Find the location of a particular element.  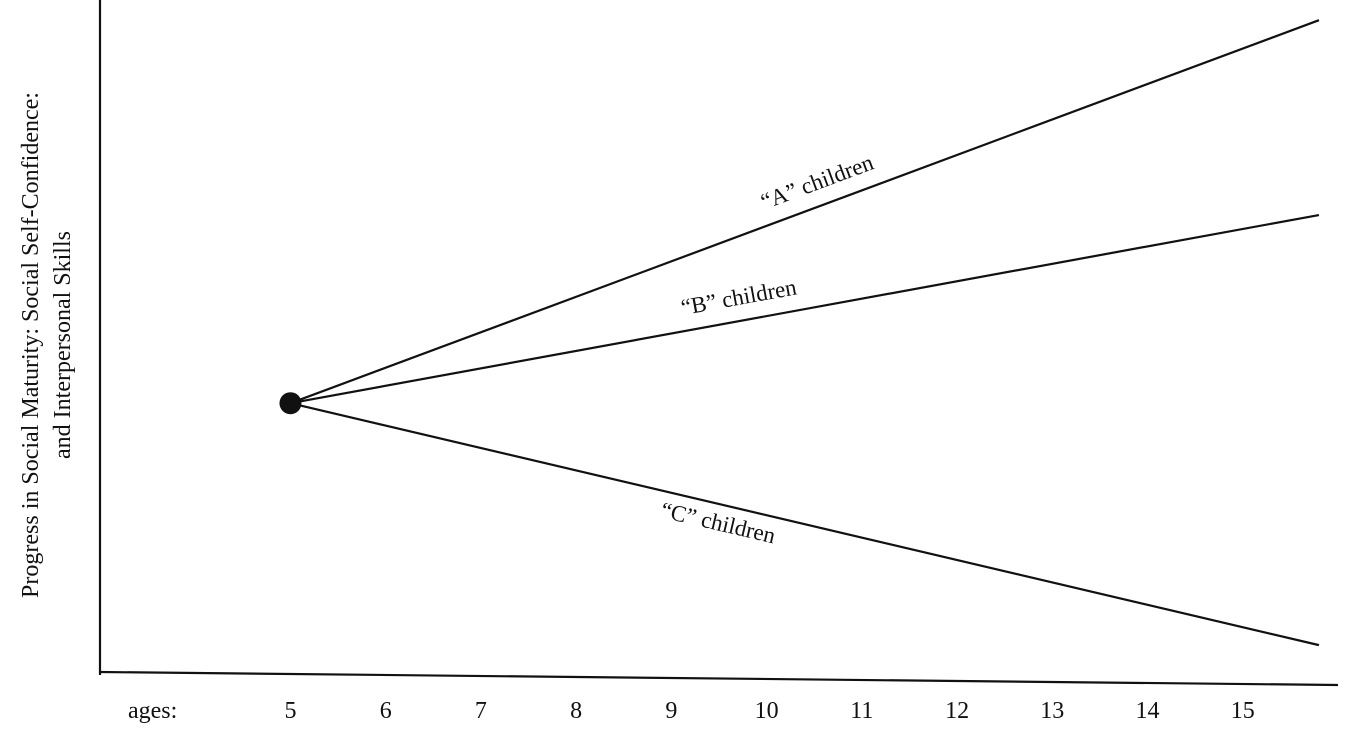

series-label-0: “A” children is located at coordinates (817, 181).